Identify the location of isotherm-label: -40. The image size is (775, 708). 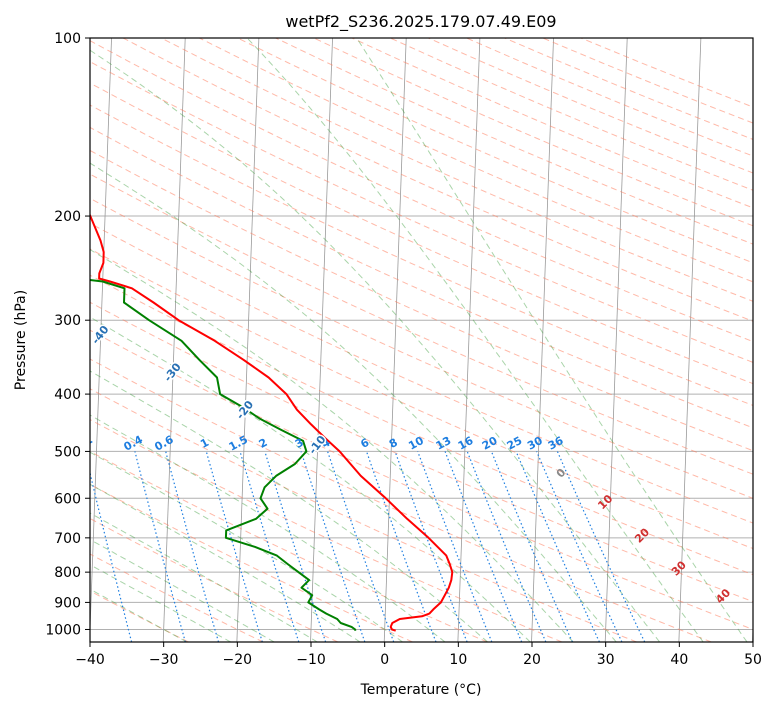
(100, 335).